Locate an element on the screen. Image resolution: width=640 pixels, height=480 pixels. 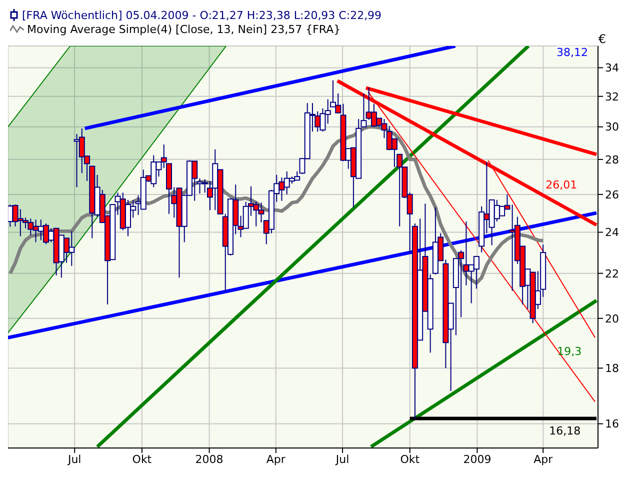
annotation: 26,01 is located at coordinates (562, 185).